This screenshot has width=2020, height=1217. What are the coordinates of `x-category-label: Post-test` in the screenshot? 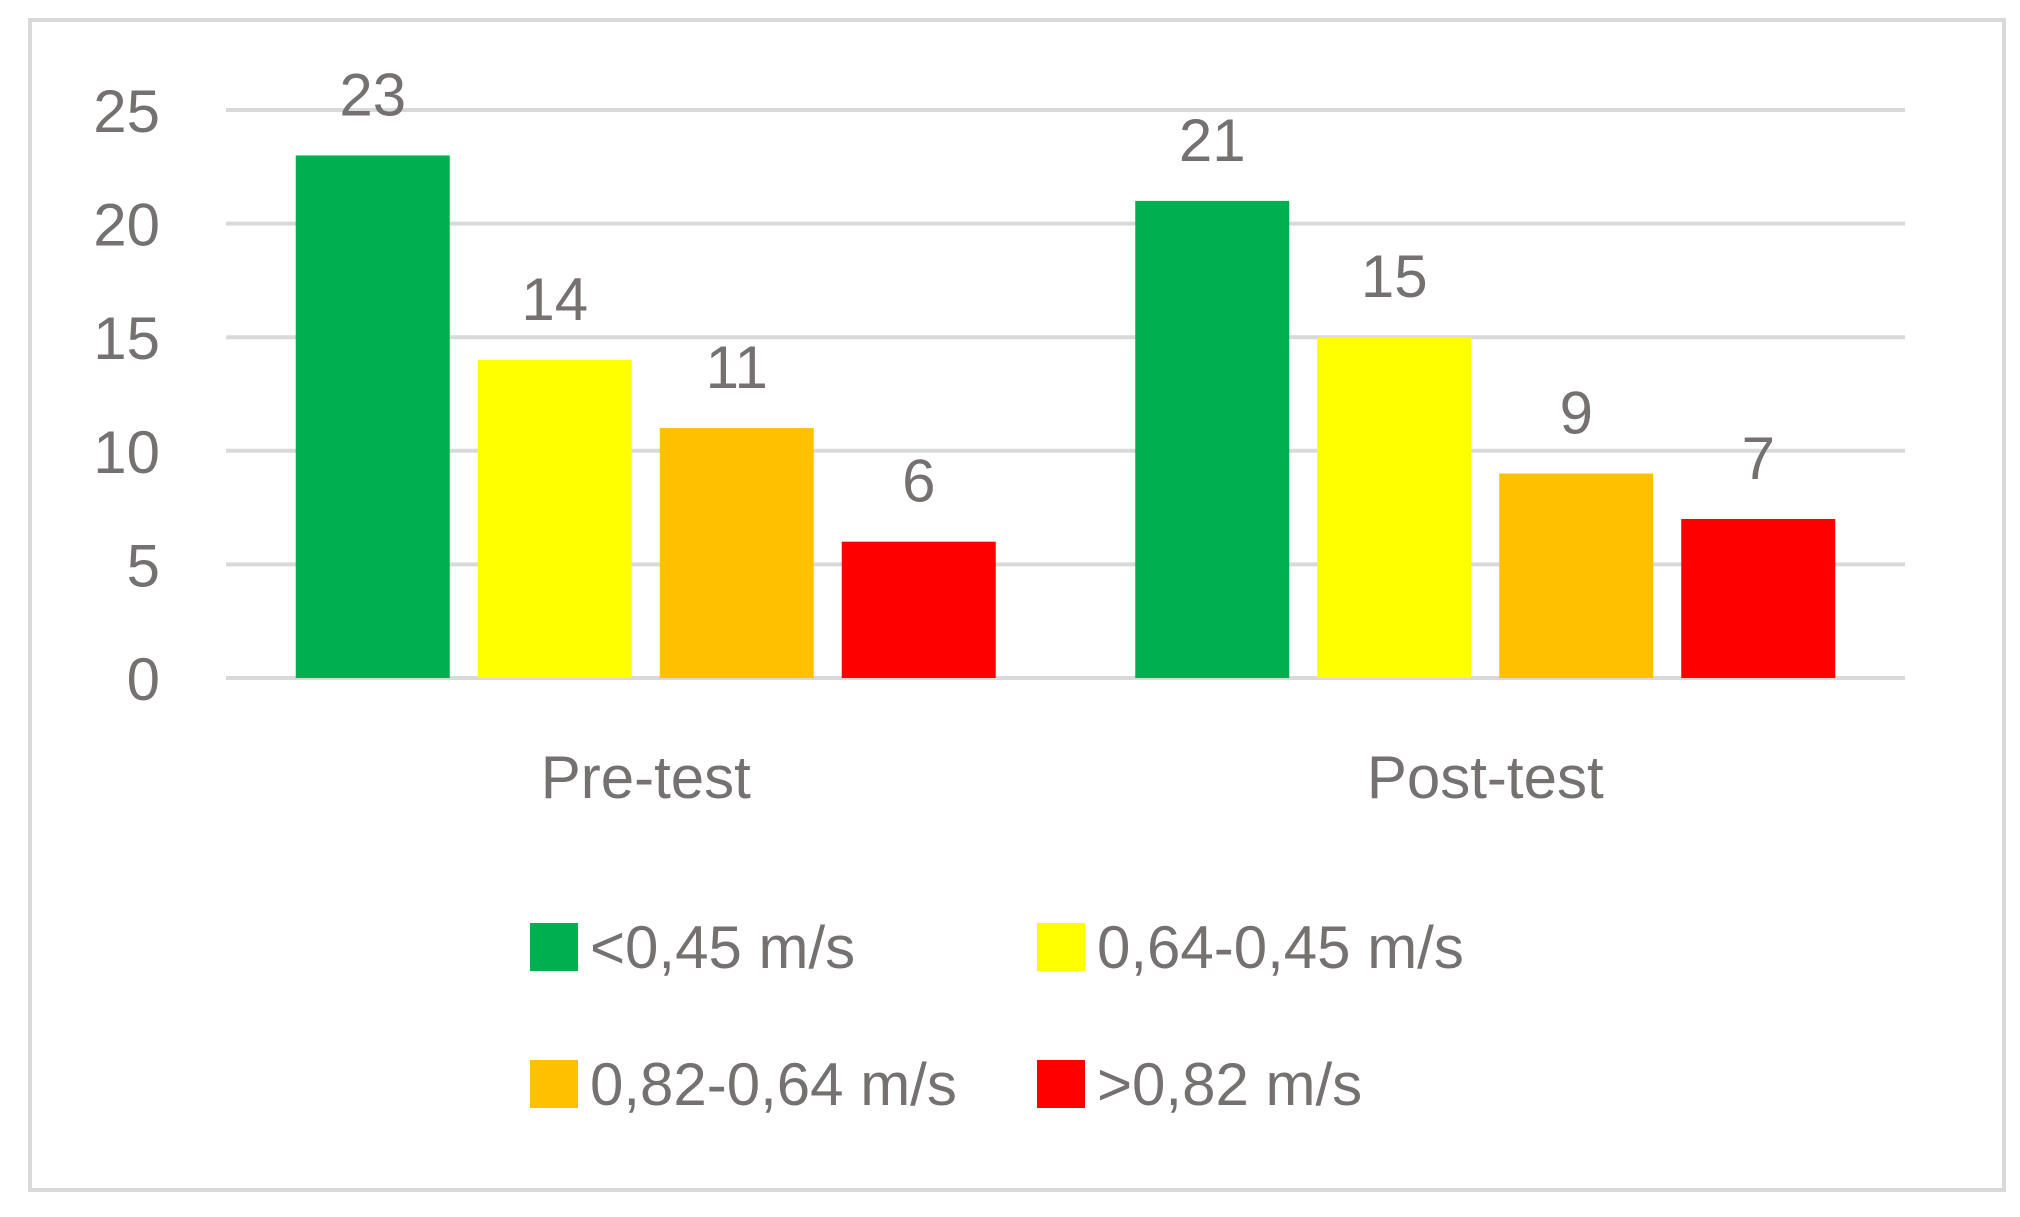 It's located at (1485, 777).